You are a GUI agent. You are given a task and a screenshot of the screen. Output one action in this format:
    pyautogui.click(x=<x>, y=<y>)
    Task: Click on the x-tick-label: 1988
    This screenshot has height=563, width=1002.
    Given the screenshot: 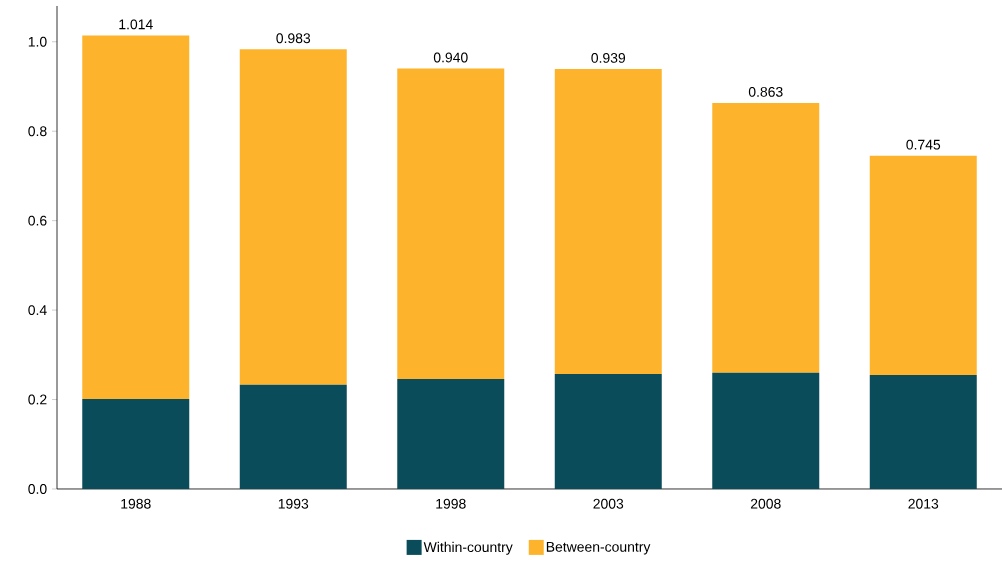 What is the action you would take?
    pyautogui.click(x=136, y=503)
    